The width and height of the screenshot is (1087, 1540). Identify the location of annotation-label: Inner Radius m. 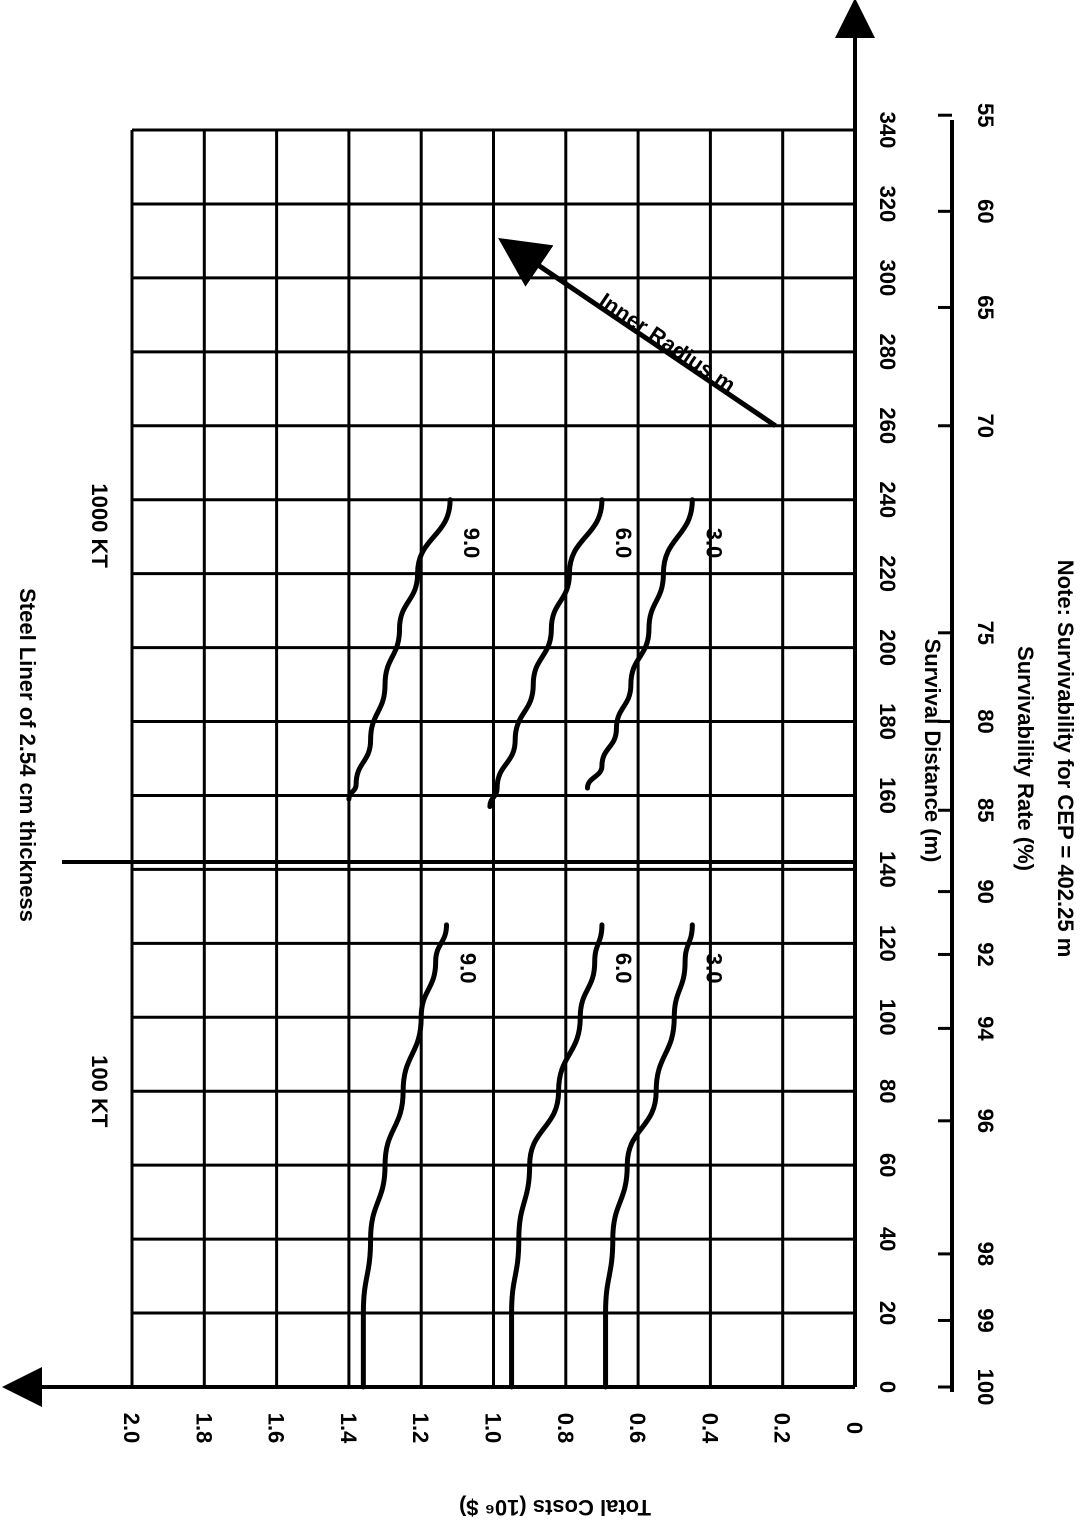
(668, 343).